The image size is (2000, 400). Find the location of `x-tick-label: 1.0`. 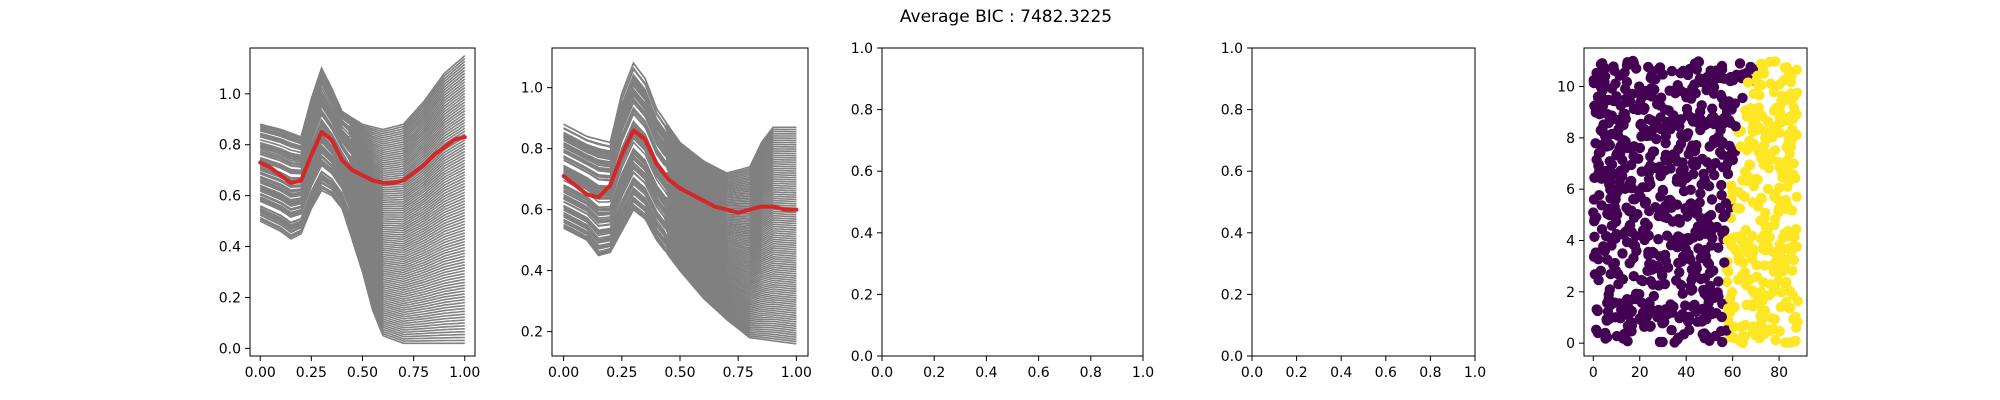

x-tick-label: 1.0 is located at coordinates (1475, 373).